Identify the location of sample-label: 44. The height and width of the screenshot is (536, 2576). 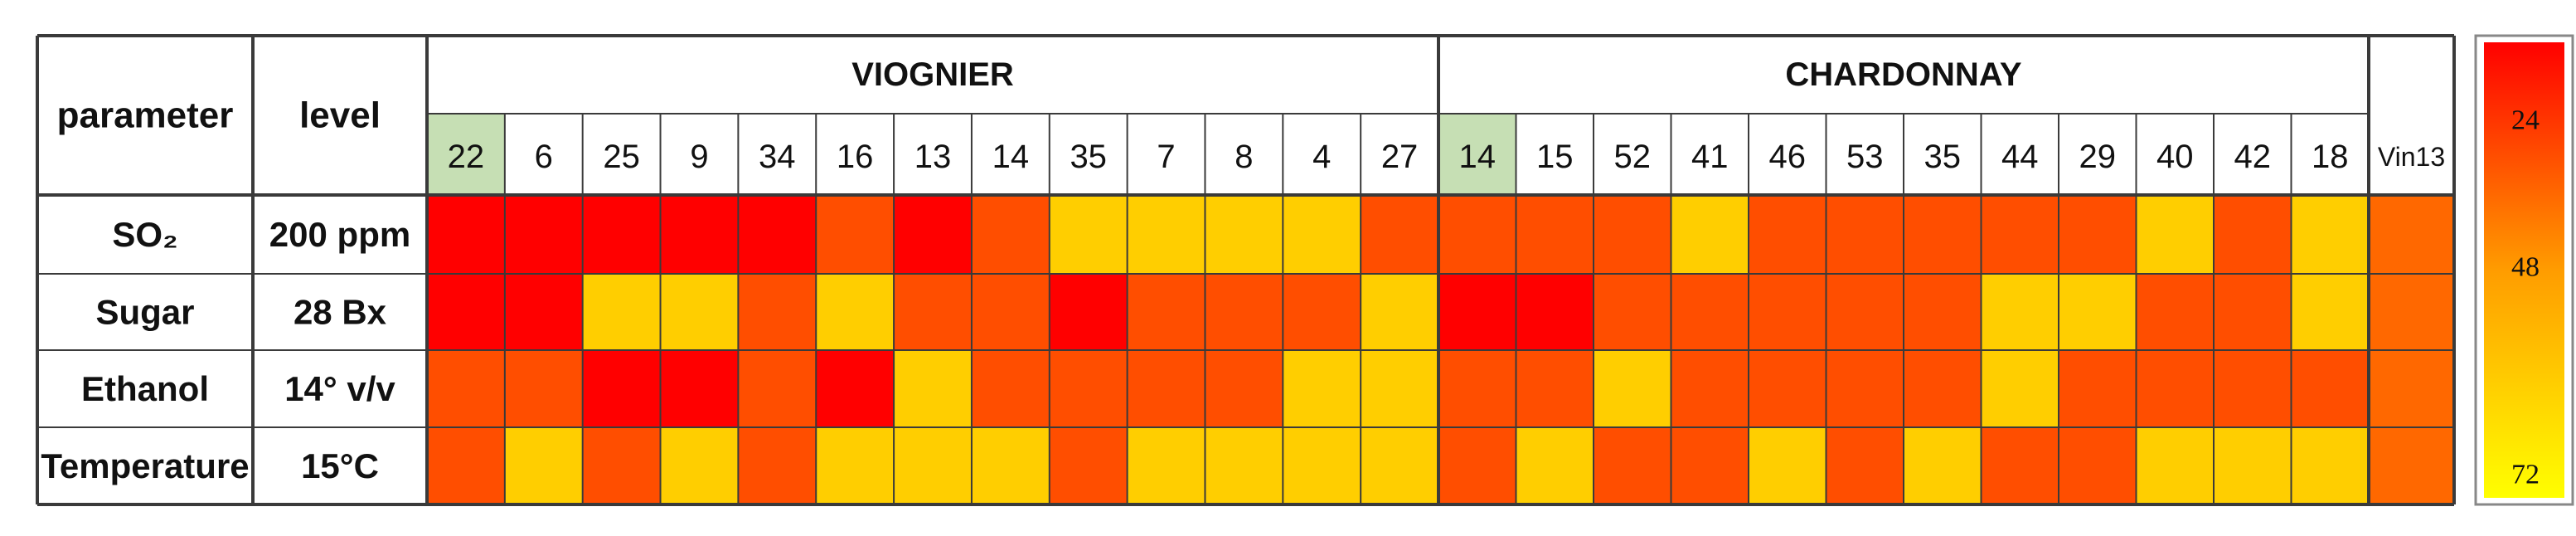
(2020, 157).